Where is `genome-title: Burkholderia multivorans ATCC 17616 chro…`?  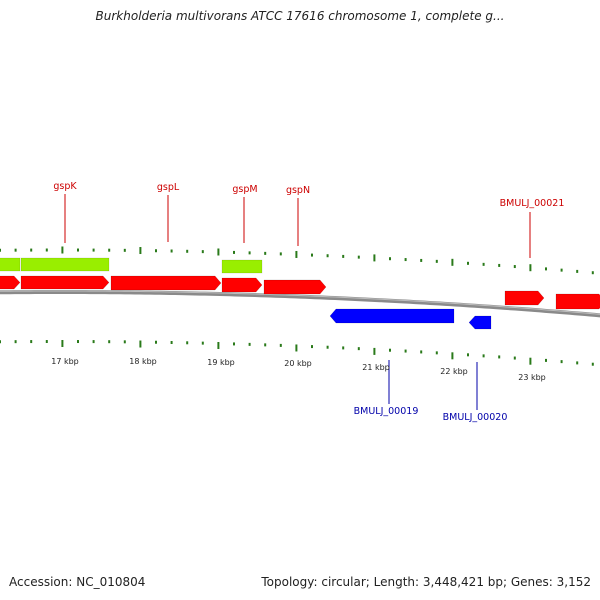 genome-title: Burkholderia multivorans ATCC 17616 chro… is located at coordinates (300, 16).